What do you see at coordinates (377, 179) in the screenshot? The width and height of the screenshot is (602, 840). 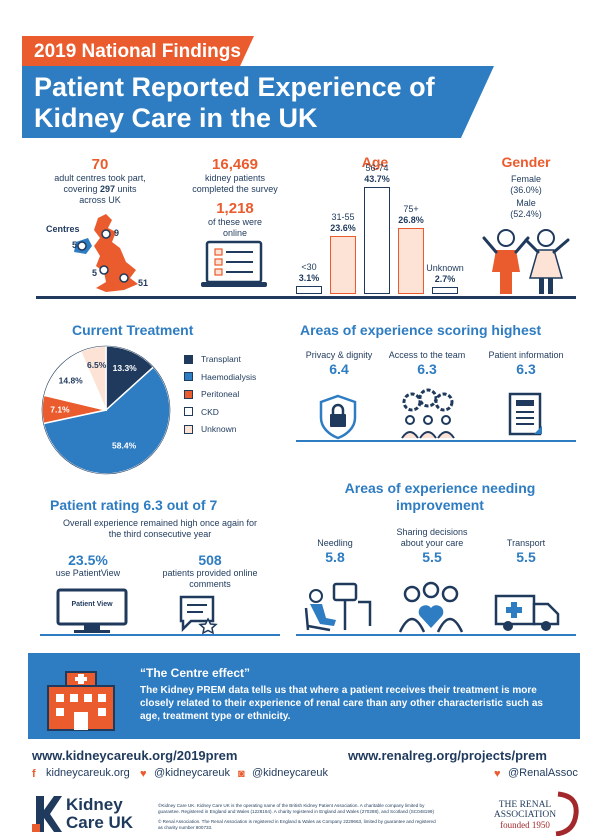 I see `age-pct-2: 43.7%` at bounding box center [377, 179].